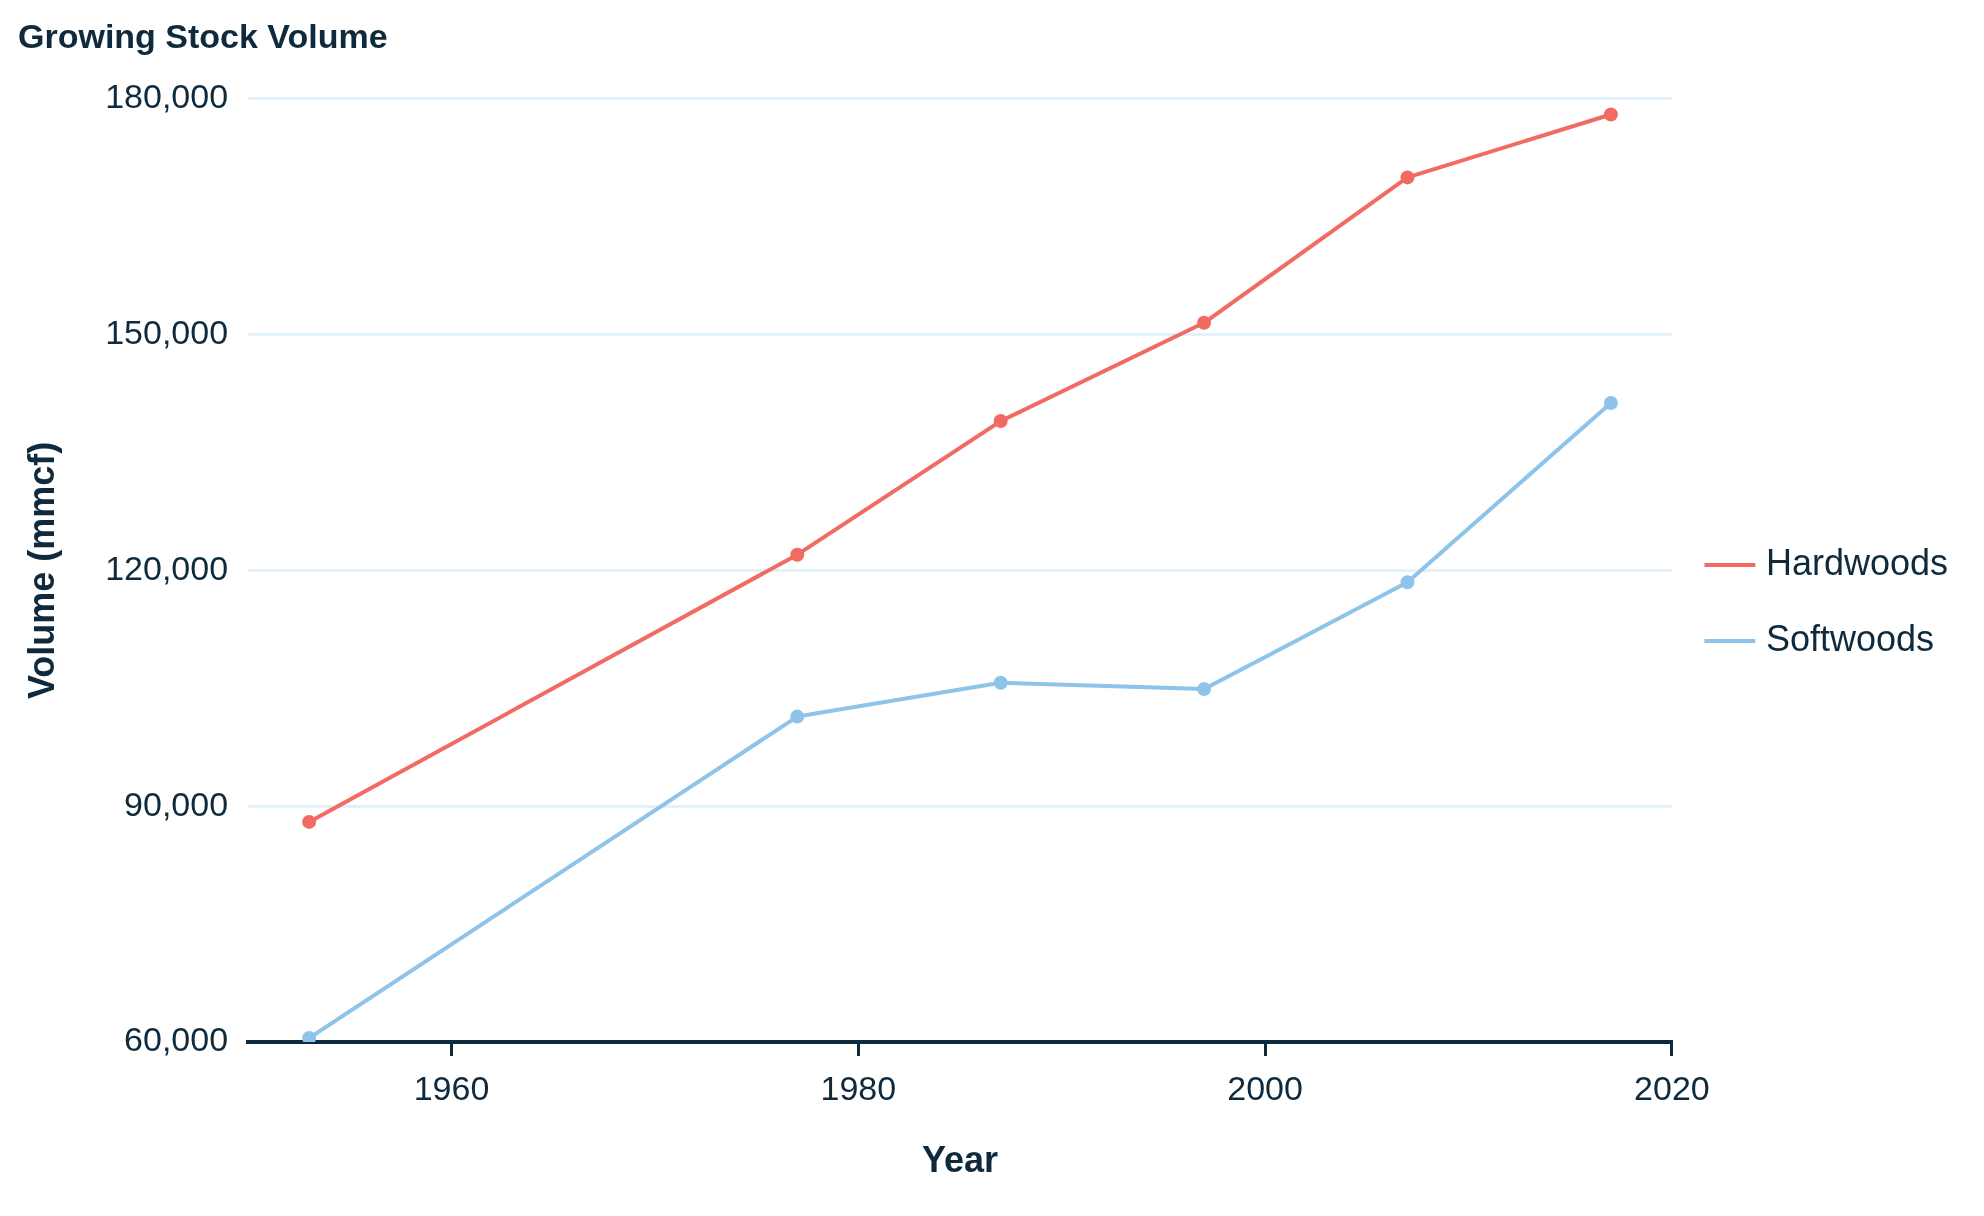 This screenshot has width=1984, height=1216. What do you see at coordinates (176, 803) in the screenshot?
I see `y-tick-label: 90,000` at bounding box center [176, 803].